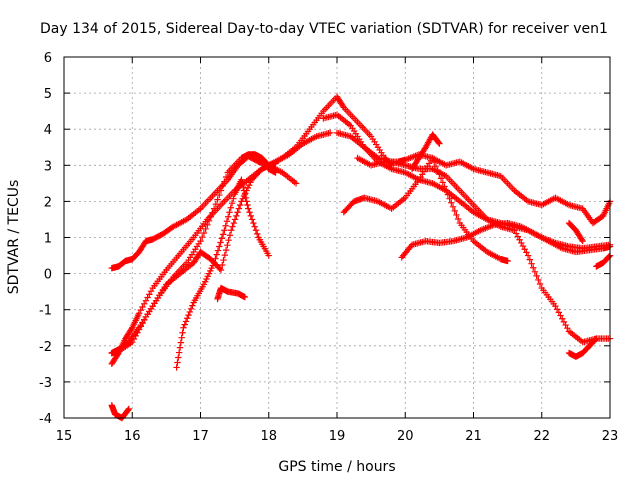 The image size is (640, 480). What do you see at coordinates (48, 275) in the screenshot?
I see `y-tick-label: 0` at bounding box center [48, 275].